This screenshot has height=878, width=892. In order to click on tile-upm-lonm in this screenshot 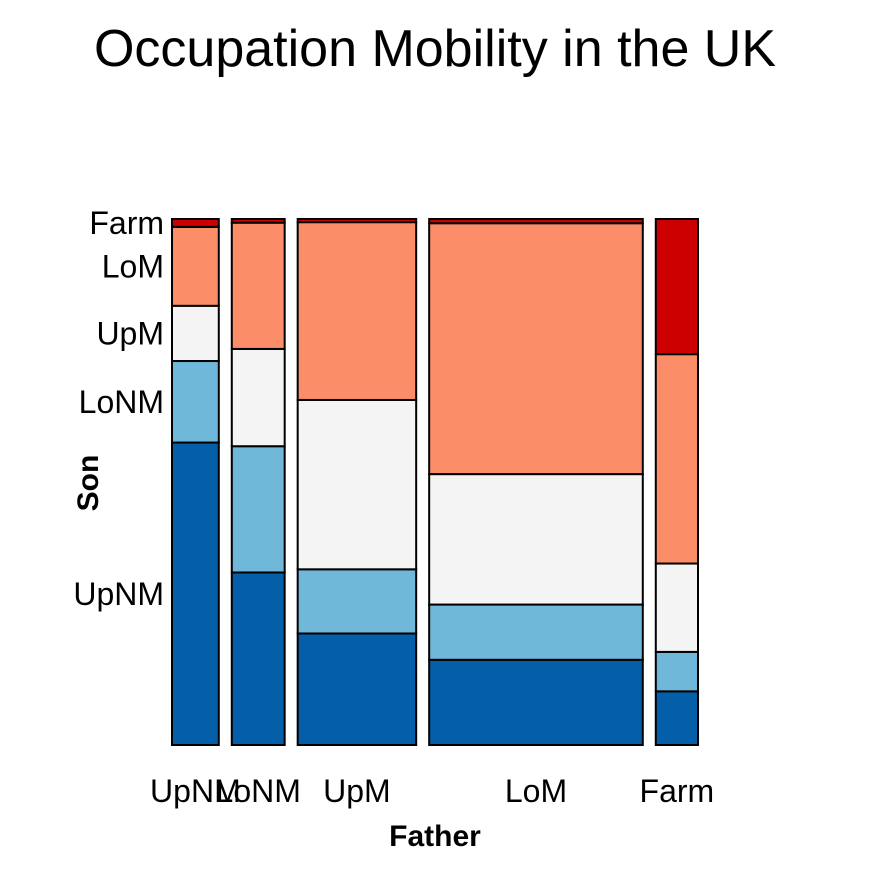, I will do `click(357, 601)`.